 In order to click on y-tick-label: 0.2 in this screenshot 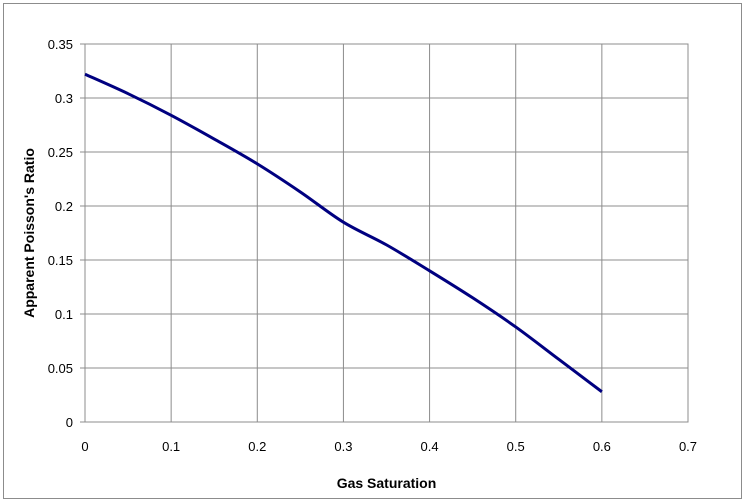, I will do `click(64, 206)`.